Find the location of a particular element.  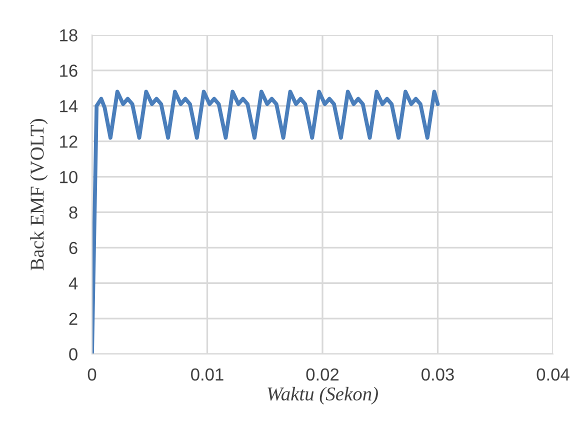

x-tick-label: 0.04 is located at coordinates (553, 374).